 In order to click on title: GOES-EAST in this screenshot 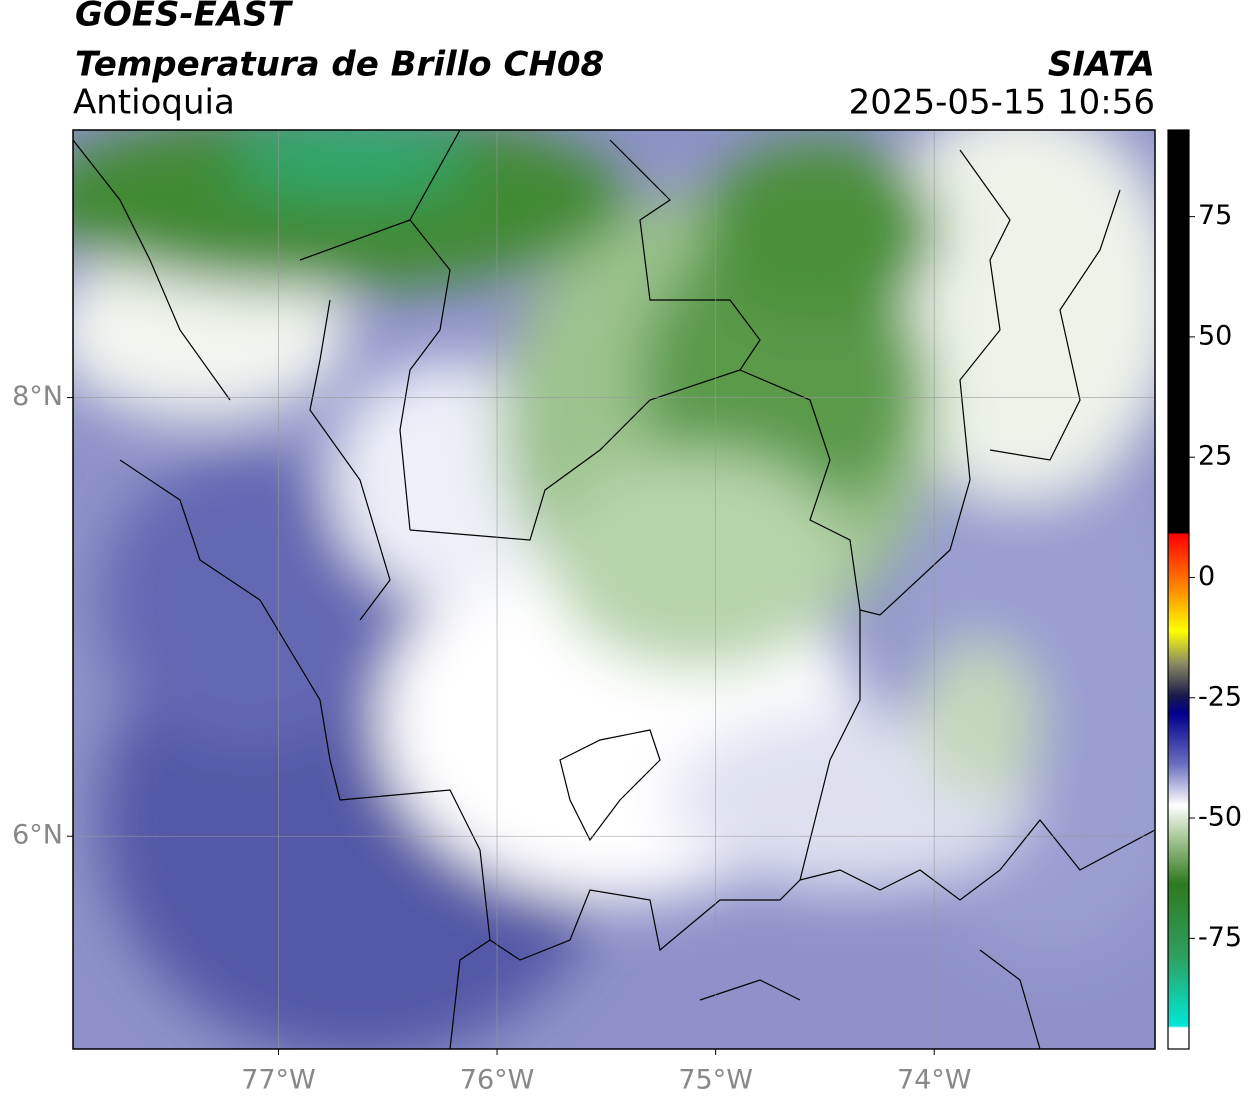, I will do `click(184, 17)`.